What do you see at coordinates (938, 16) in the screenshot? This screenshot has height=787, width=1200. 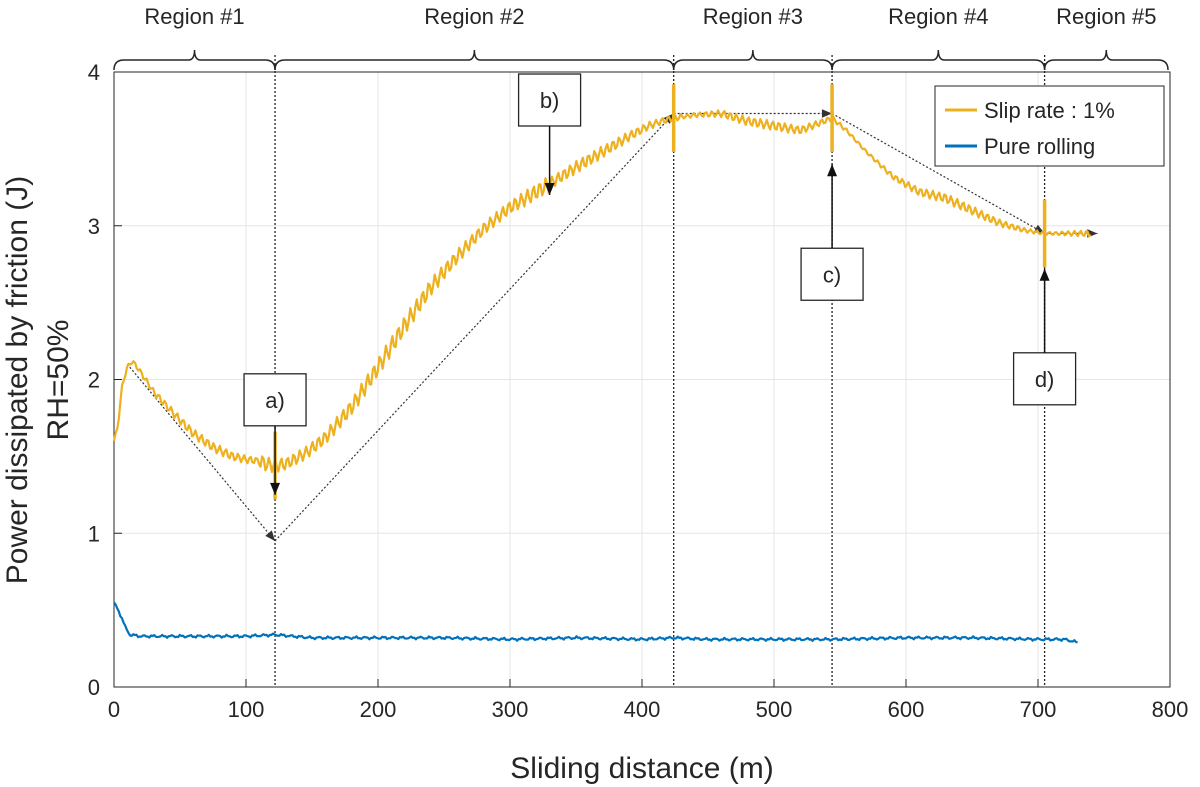 I see `region-label: Region #4` at bounding box center [938, 16].